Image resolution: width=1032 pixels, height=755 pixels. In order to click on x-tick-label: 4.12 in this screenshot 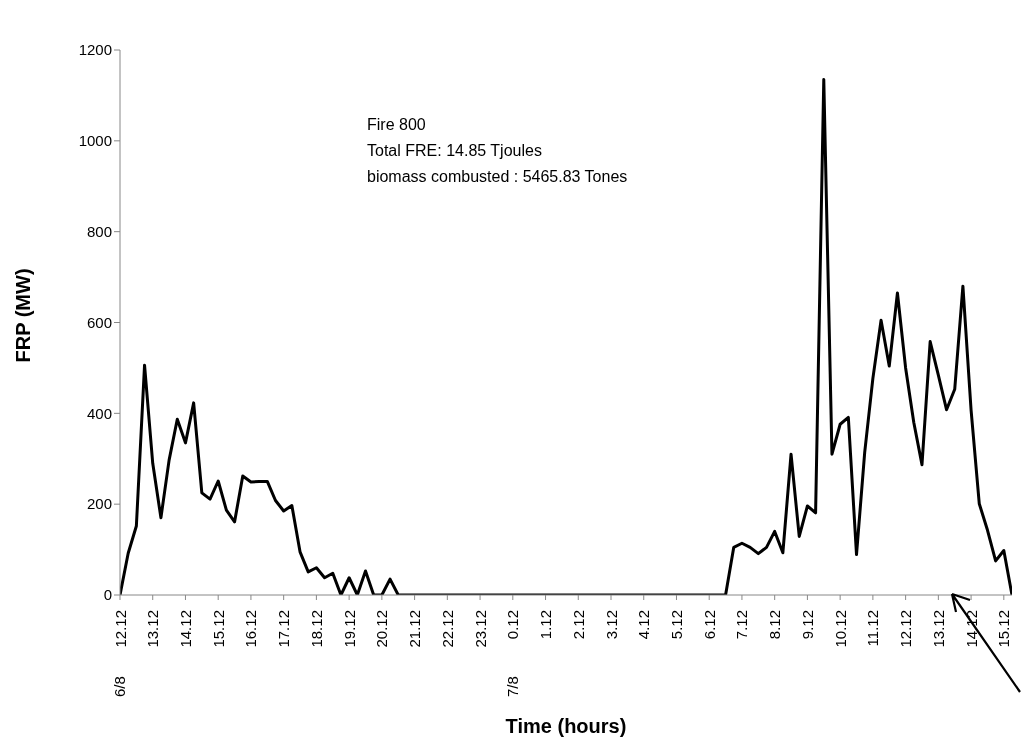, I will do `click(644, 625)`.